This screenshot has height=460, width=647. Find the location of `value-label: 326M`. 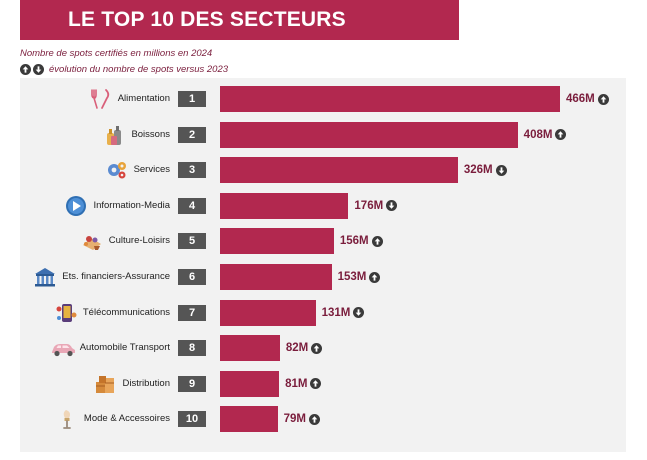

value-label: 326M is located at coordinates (485, 170).